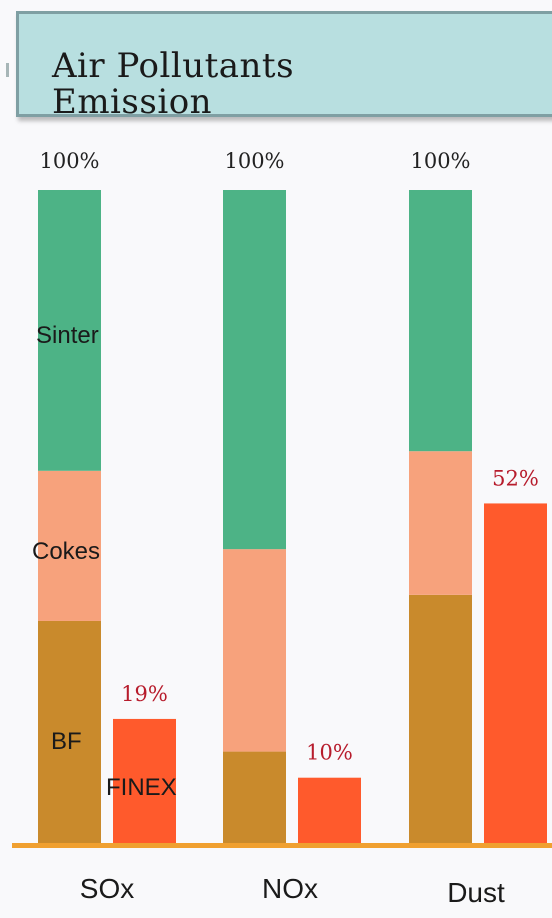  Describe the element at coordinates (440, 161) in the screenshot. I see `total-label-dust: 100%` at that location.